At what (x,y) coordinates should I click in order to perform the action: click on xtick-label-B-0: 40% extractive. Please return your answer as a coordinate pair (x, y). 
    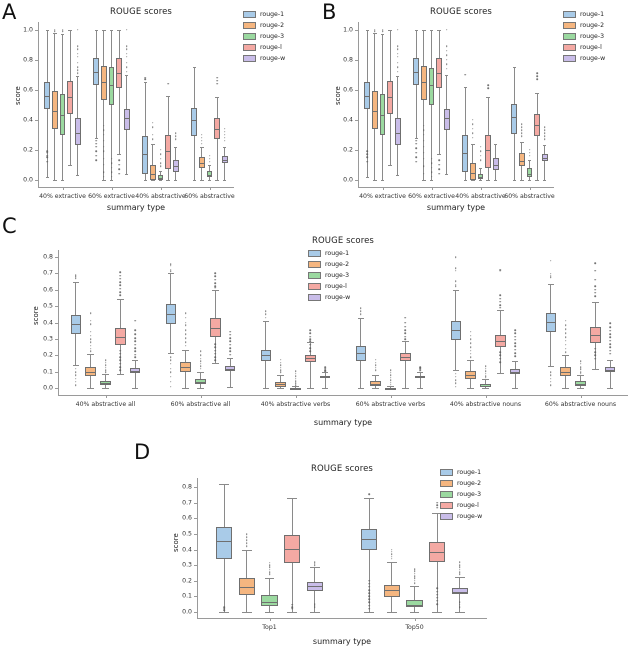
    Looking at the image, I should click on (382, 196).